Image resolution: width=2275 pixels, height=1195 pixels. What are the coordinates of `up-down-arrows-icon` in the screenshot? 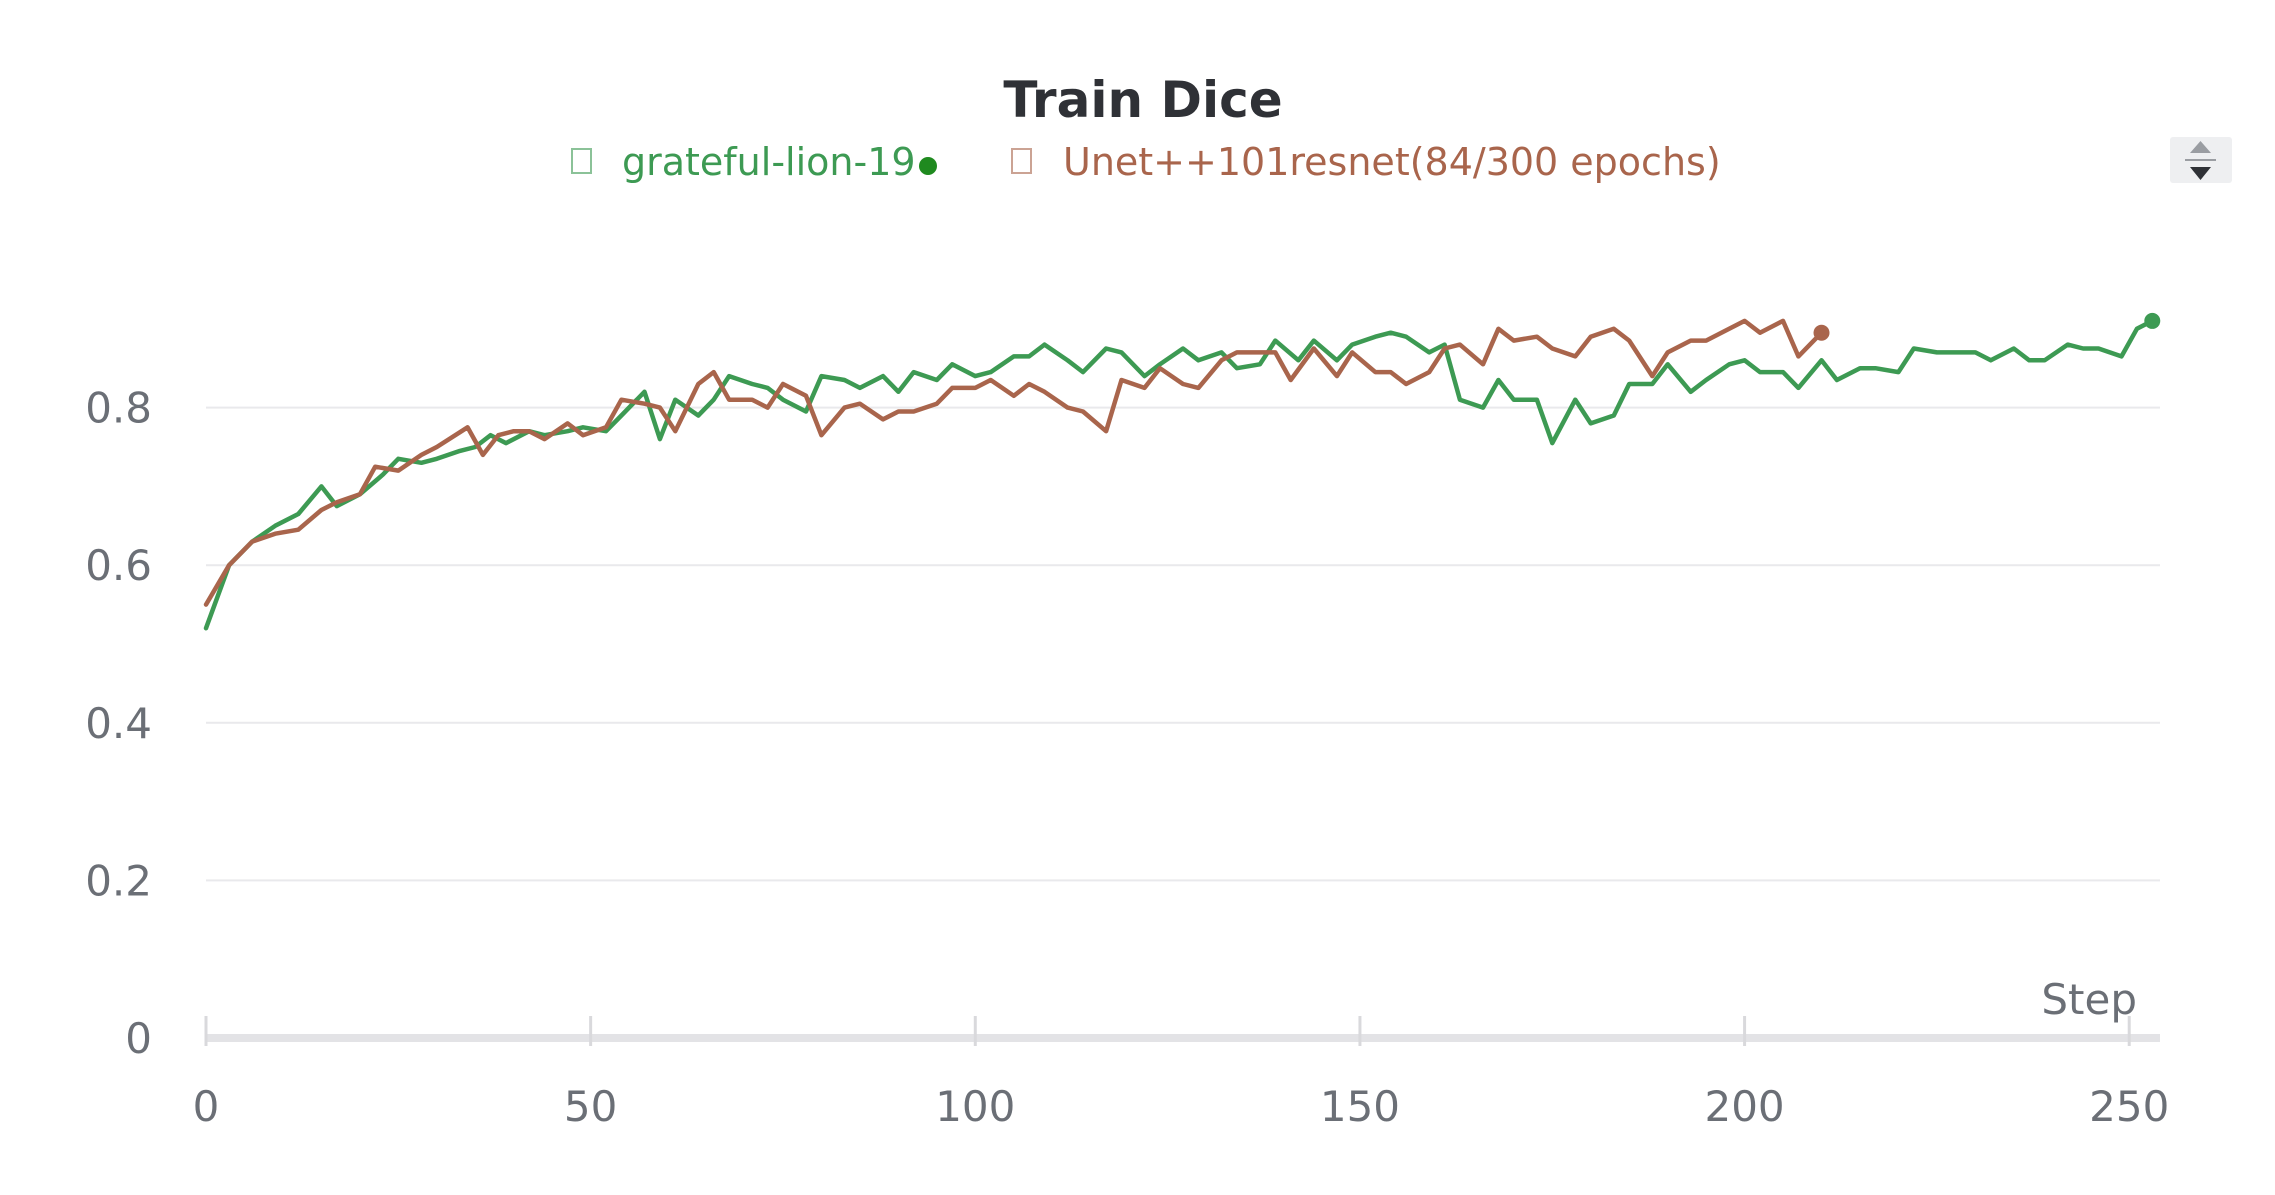 It's located at (2200, 160).